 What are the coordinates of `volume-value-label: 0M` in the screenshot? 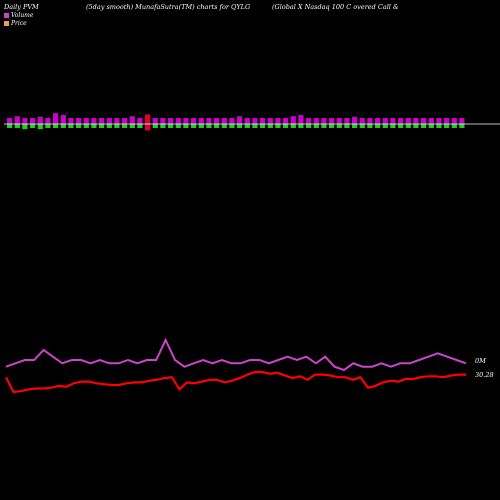 It's located at (480, 361).